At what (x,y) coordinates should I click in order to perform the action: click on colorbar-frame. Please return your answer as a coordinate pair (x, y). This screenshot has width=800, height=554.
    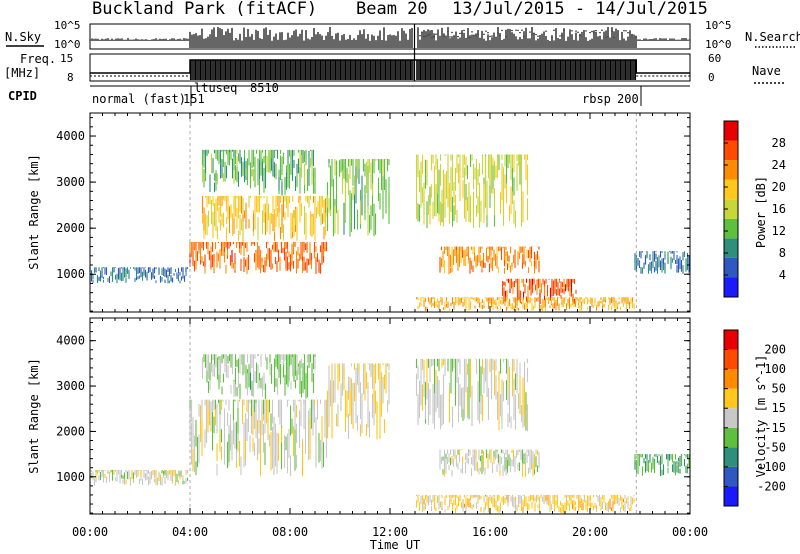
    Looking at the image, I should click on (731, 418).